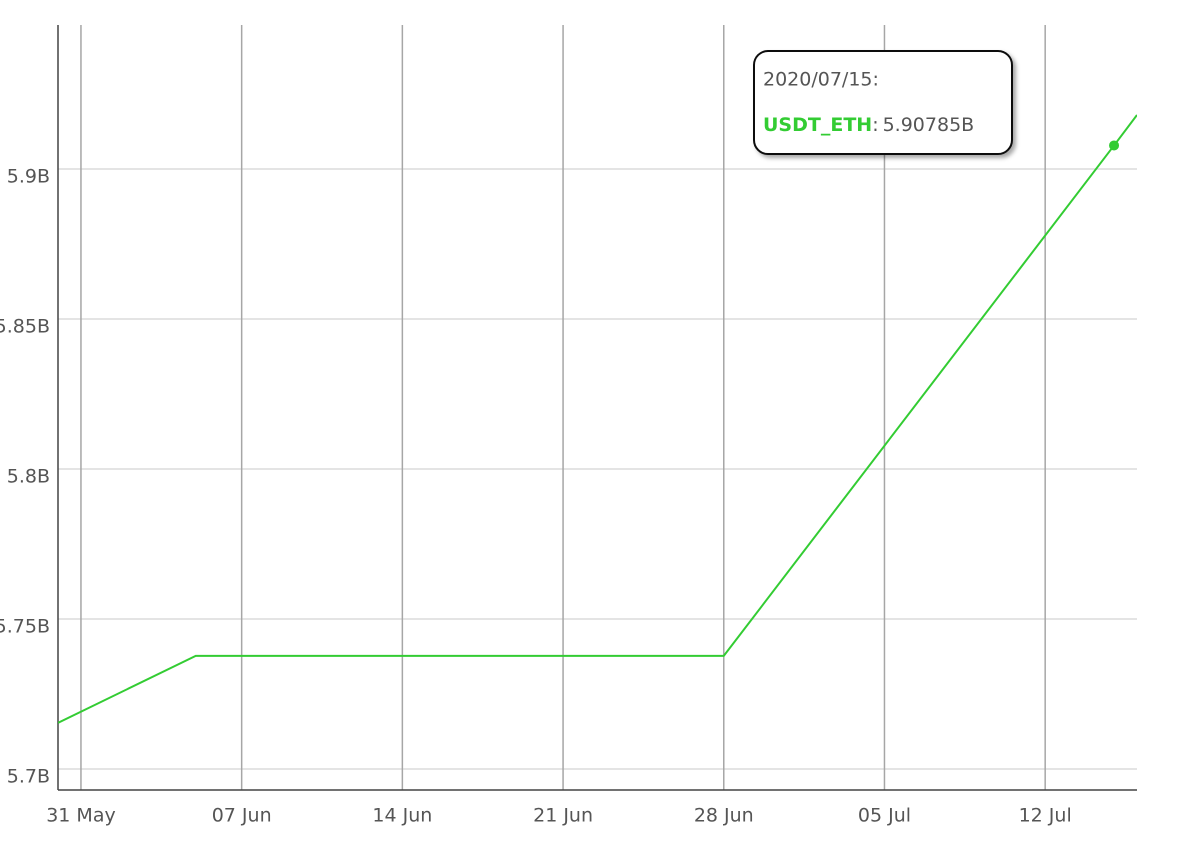 This screenshot has width=1194, height=844. I want to click on tooltip-value: 5.90785B, so click(929, 125).